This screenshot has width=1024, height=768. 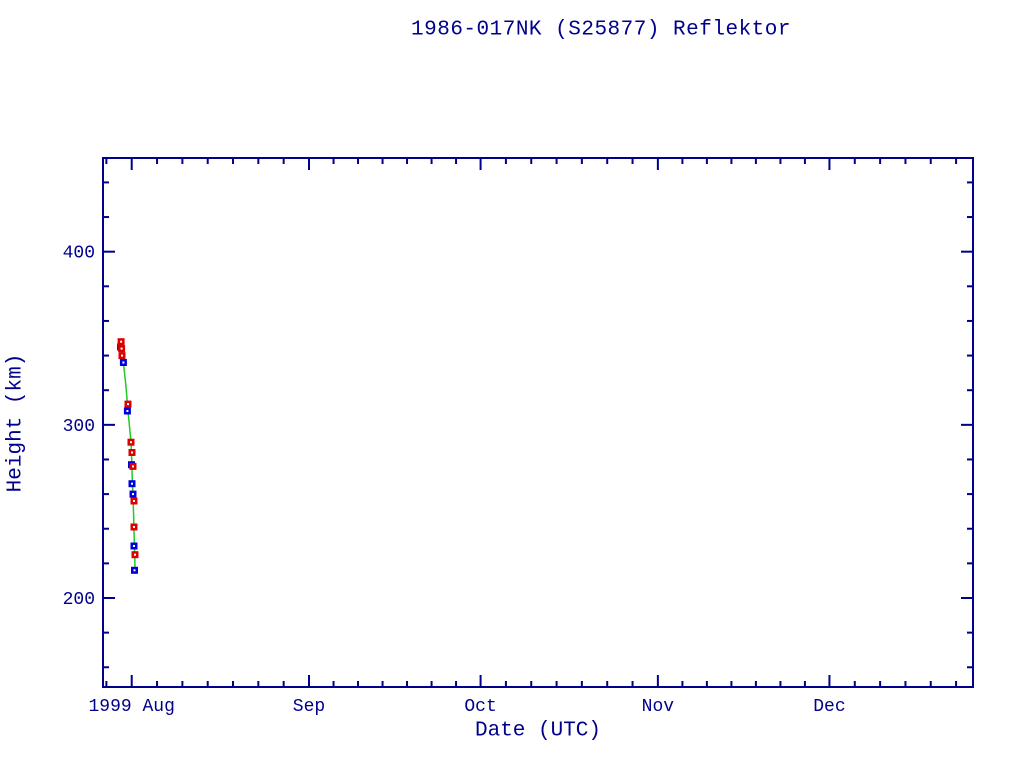 I want to click on x-tick-label: Oct, so click(x=480, y=707).